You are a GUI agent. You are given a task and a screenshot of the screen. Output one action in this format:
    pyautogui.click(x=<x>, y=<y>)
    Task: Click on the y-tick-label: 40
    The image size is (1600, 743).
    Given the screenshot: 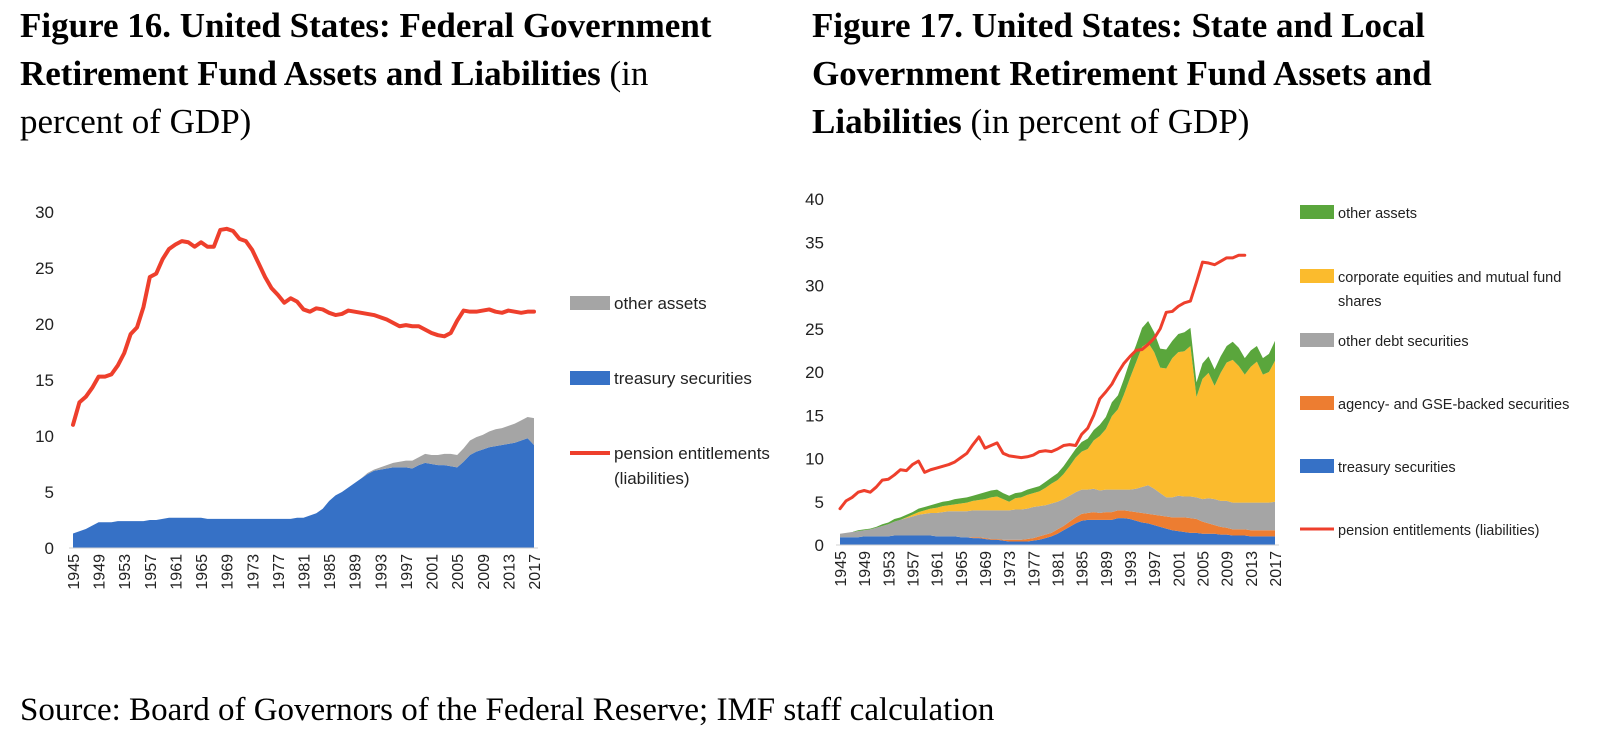 What is the action you would take?
    pyautogui.click(x=814, y=199)
    